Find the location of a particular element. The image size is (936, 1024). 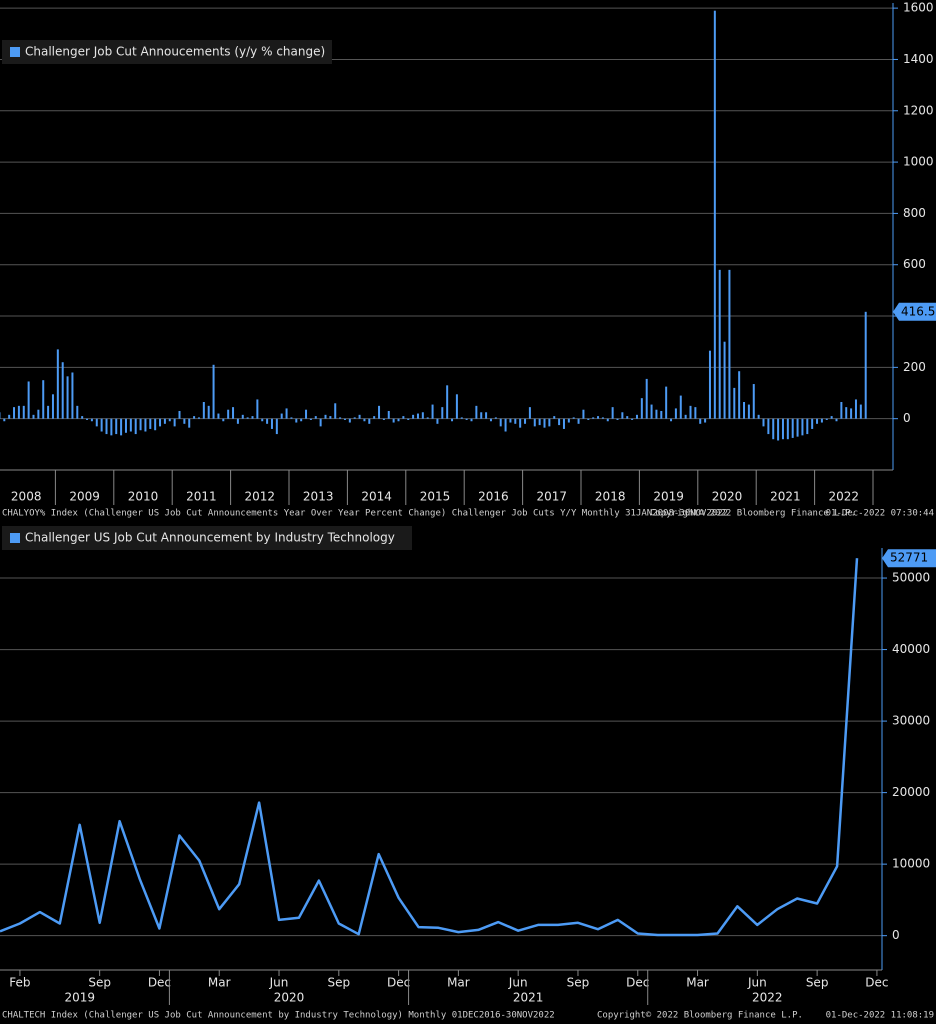

y-tick-label: 10000 is located at coordinates (911, 864).